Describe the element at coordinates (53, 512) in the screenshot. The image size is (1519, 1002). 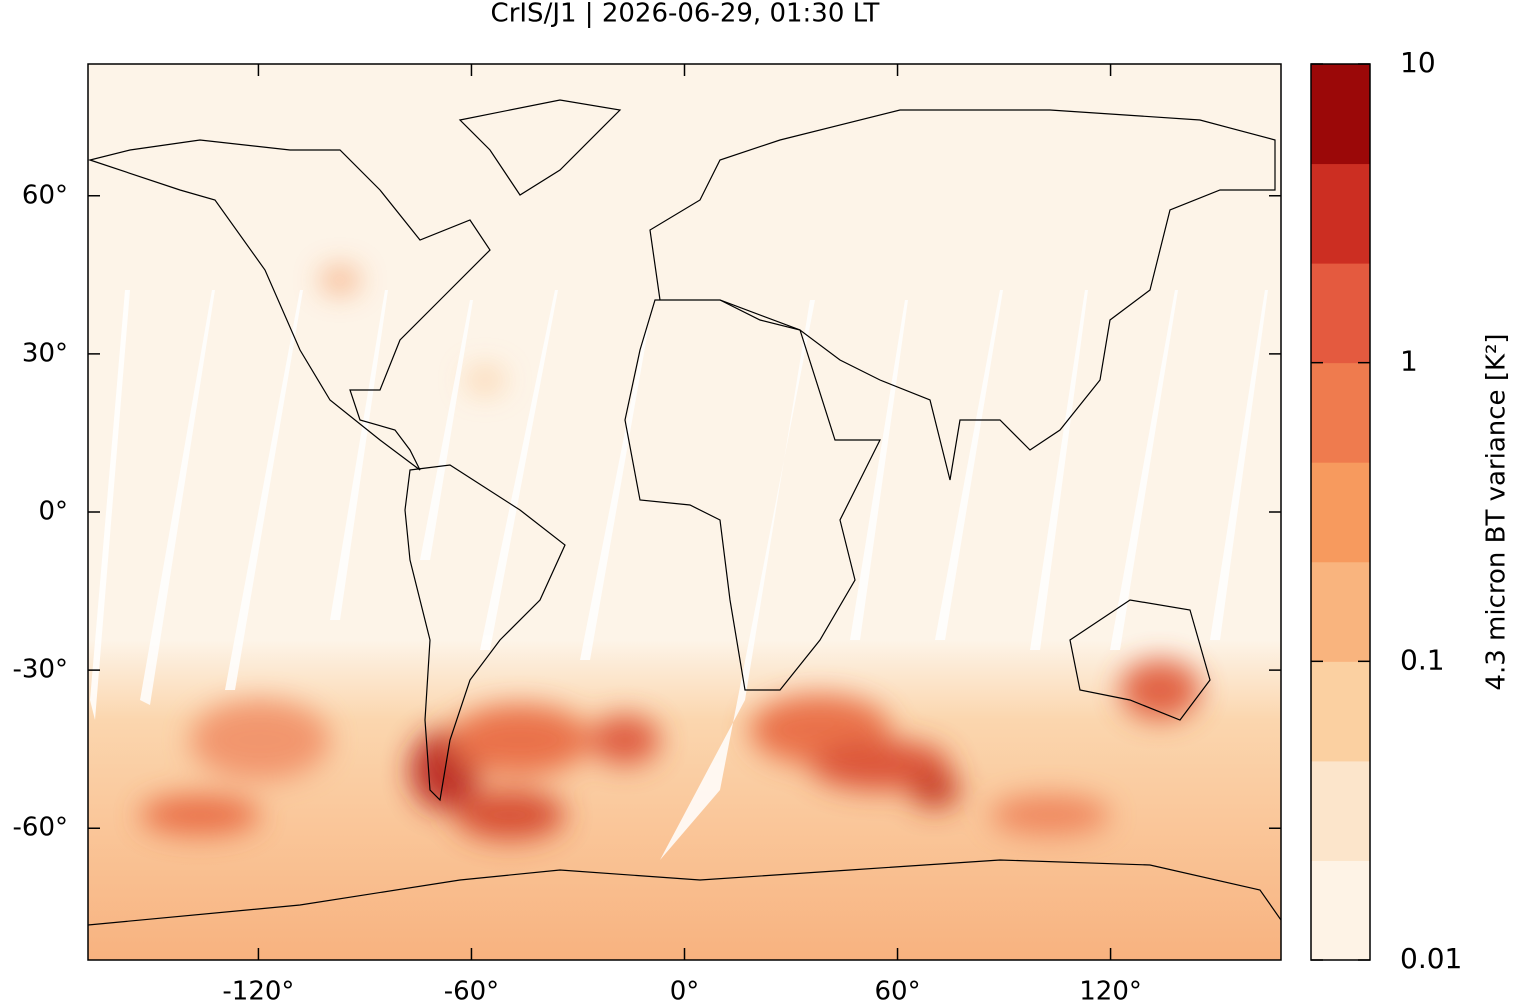
I see `y-tick-label: 0°` at that location.